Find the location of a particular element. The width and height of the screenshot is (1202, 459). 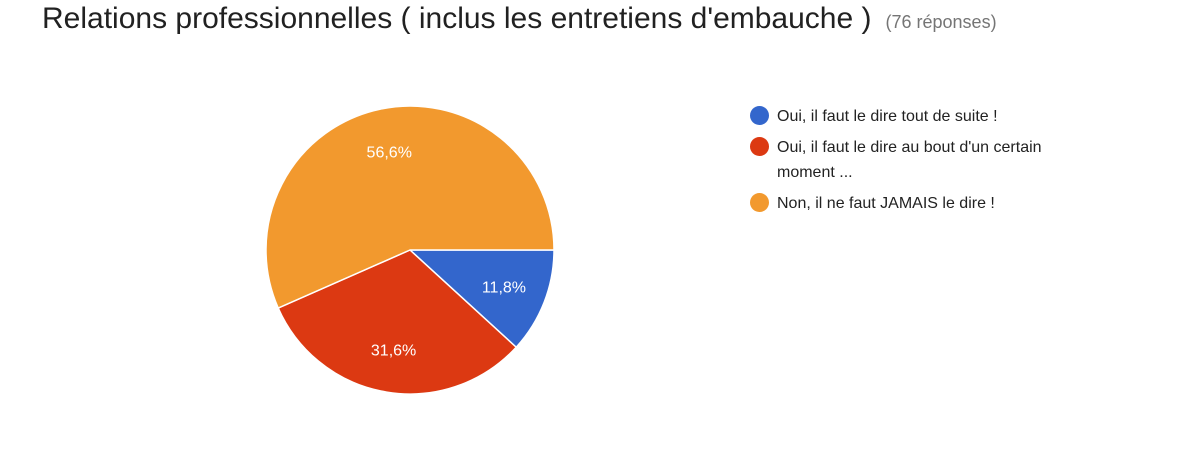

slice-label-non-jamais: 56,6% is located at coordinates (389, 152).